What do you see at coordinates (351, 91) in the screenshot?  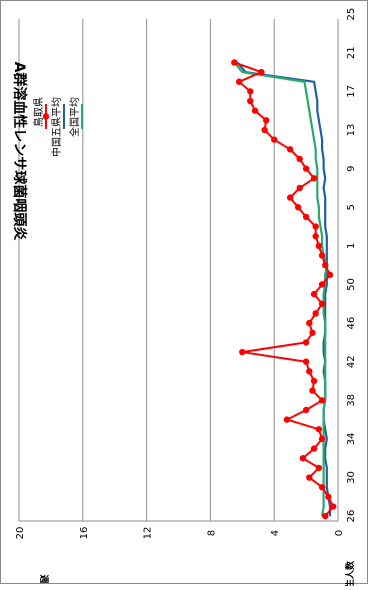 I see `x-tick-label: 17` at bounding box center [351, 91].